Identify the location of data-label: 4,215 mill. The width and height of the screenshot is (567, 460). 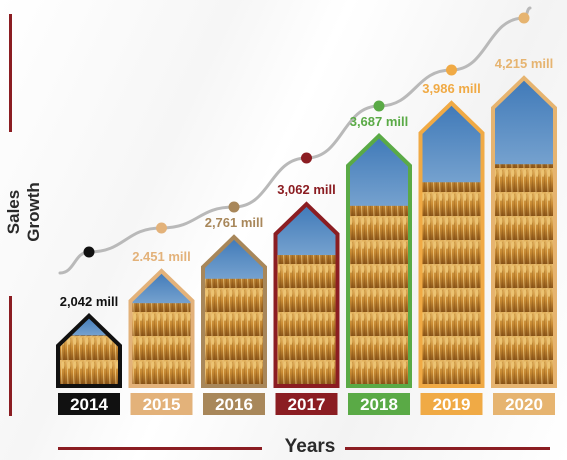
(524, 63).